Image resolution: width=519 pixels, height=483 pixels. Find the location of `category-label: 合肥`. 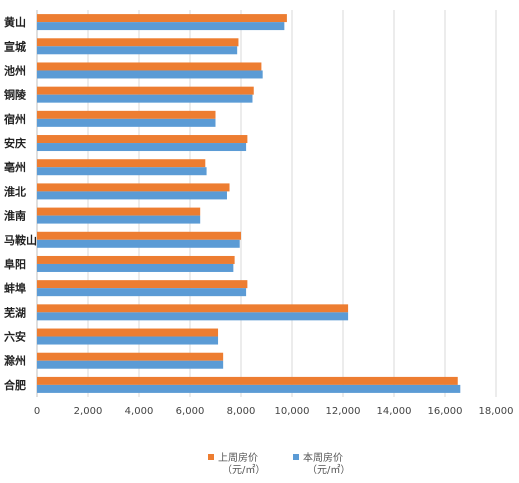

category-label: 合肥 is located at coordinates (15, 385).